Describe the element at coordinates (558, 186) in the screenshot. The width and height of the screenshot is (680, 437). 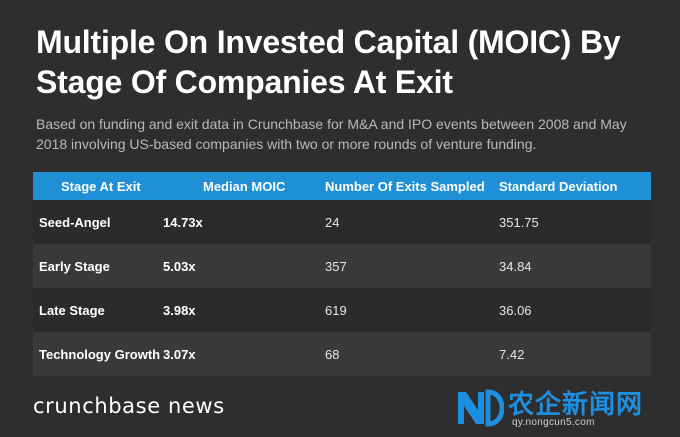
I see `column-header-standard-deviation: Standard Deviation` at that location.